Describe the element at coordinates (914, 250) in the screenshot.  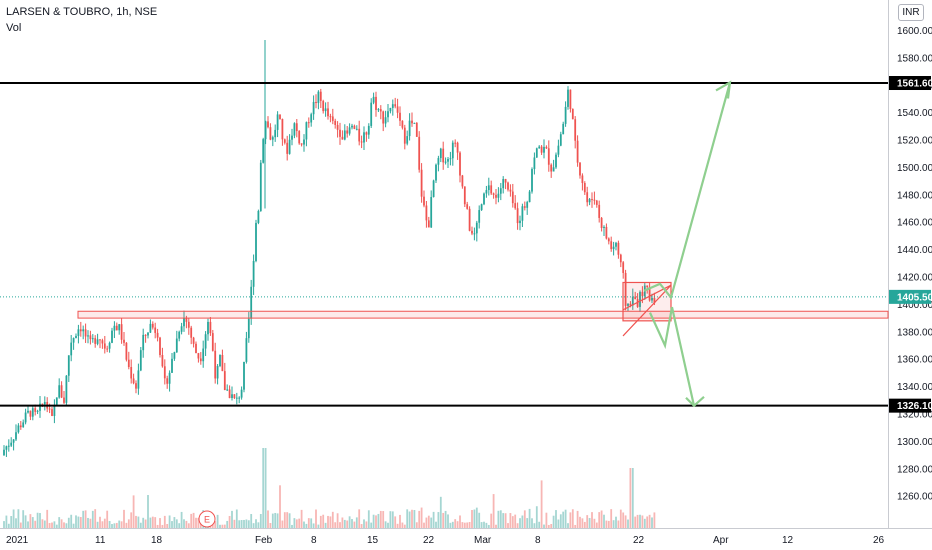
I see `y-tick-label: 1440.00` at that location.